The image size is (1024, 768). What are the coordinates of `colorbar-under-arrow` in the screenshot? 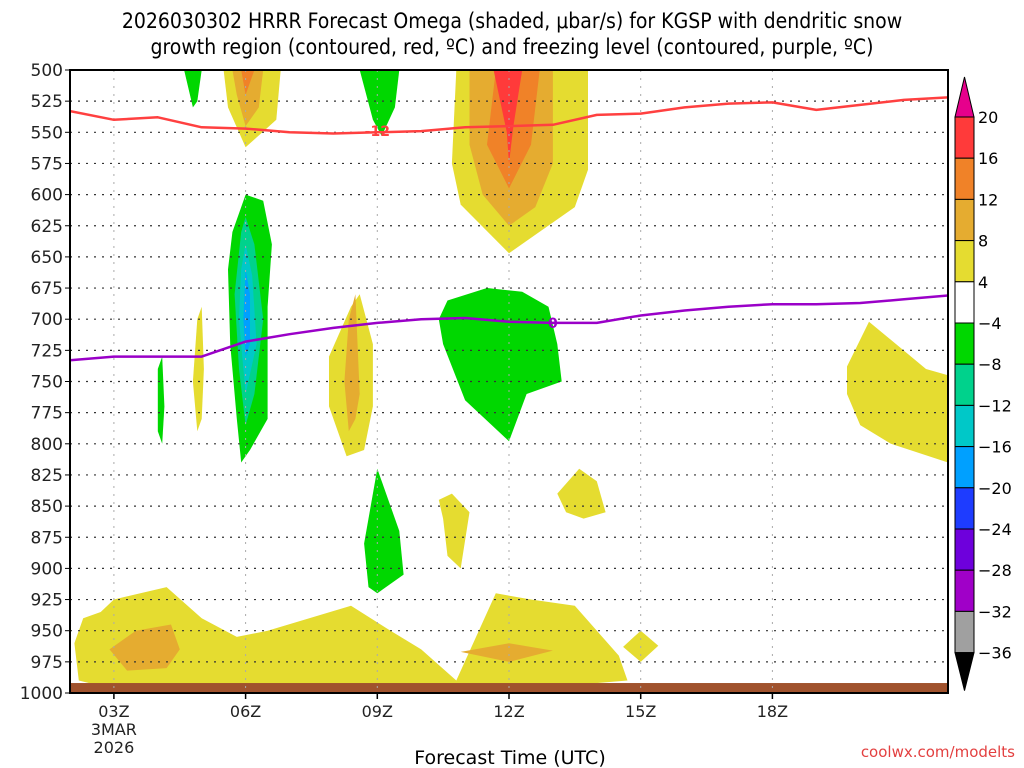 It's located at (964, 671).